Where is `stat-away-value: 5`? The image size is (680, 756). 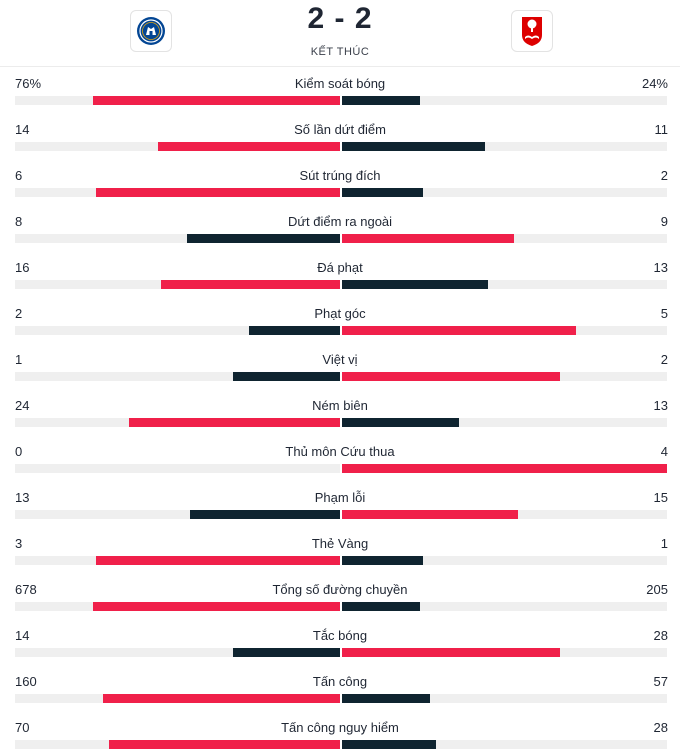
stat-away-value: 5 is located at coordinates (664, 313).